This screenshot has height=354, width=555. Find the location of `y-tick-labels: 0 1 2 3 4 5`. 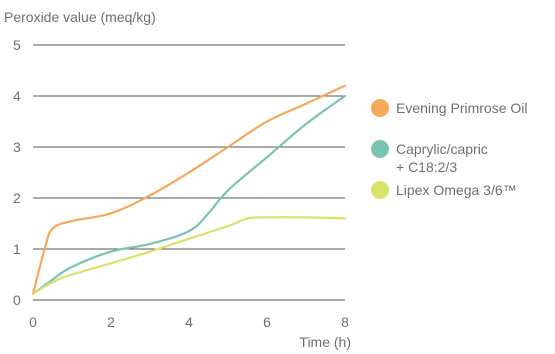

y-tick-labels: 0 1 2 3 4 5 is located at coordinates (17, 172).